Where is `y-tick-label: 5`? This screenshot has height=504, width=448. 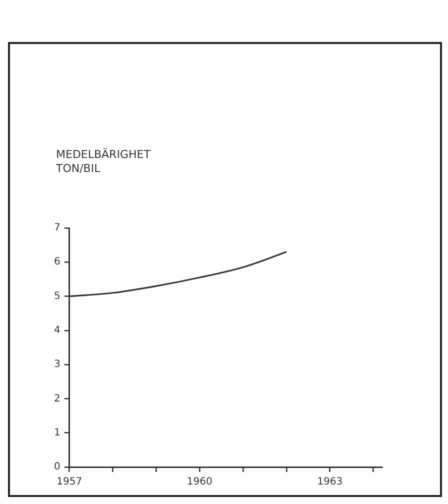 y-tick-label: 5 is located at coordinates (57, 296).